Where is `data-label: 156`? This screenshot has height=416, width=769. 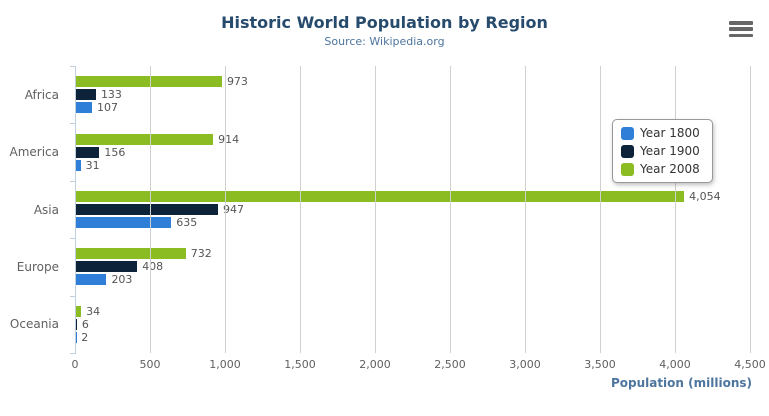
data-label: 156 is located at coordinates (115, 152).